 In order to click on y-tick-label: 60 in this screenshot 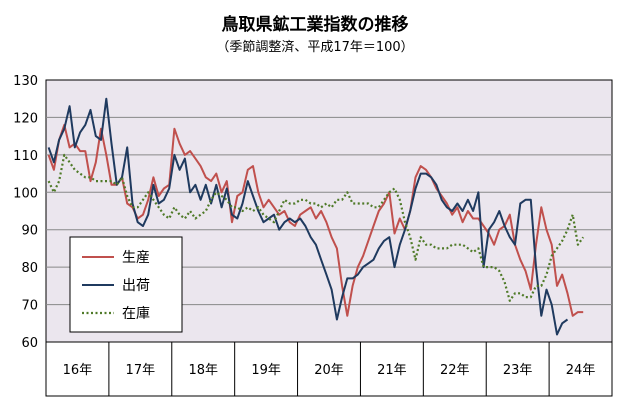, I will do `click(29, 343)`.